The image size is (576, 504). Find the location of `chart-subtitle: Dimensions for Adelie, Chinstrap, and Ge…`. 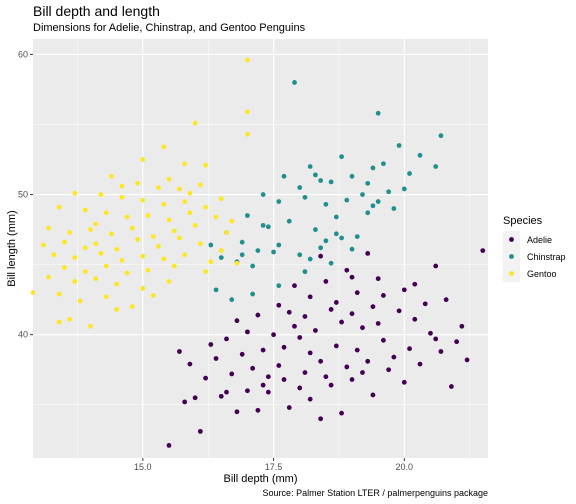

chart-subtitle: Dimensions for Adelie, Chinstrap, and Ge… is located at coordinates (169, 28).